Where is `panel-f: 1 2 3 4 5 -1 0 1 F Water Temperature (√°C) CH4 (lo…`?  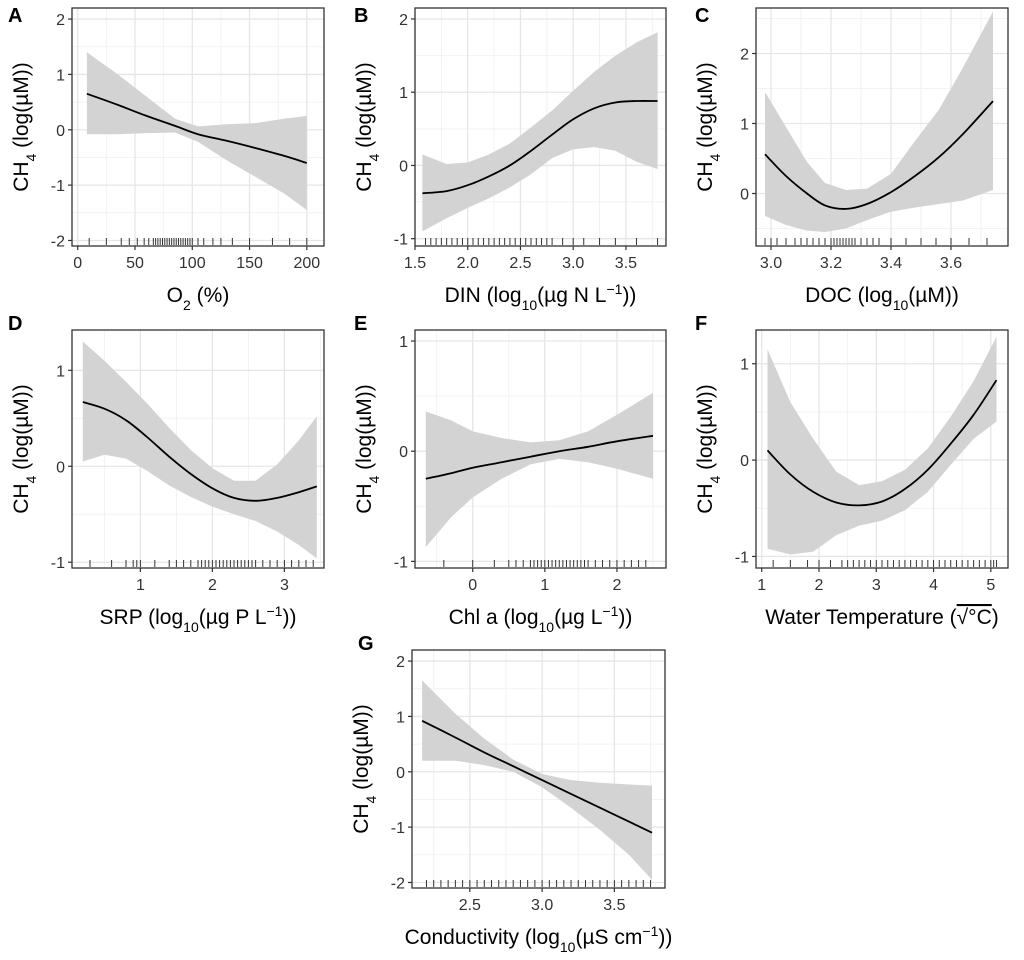
panel-f: 1 2 3 4 5 -1 0 1 F Water Temperature (√°C) CH4 (lo… is located at coordinates (851, 471).